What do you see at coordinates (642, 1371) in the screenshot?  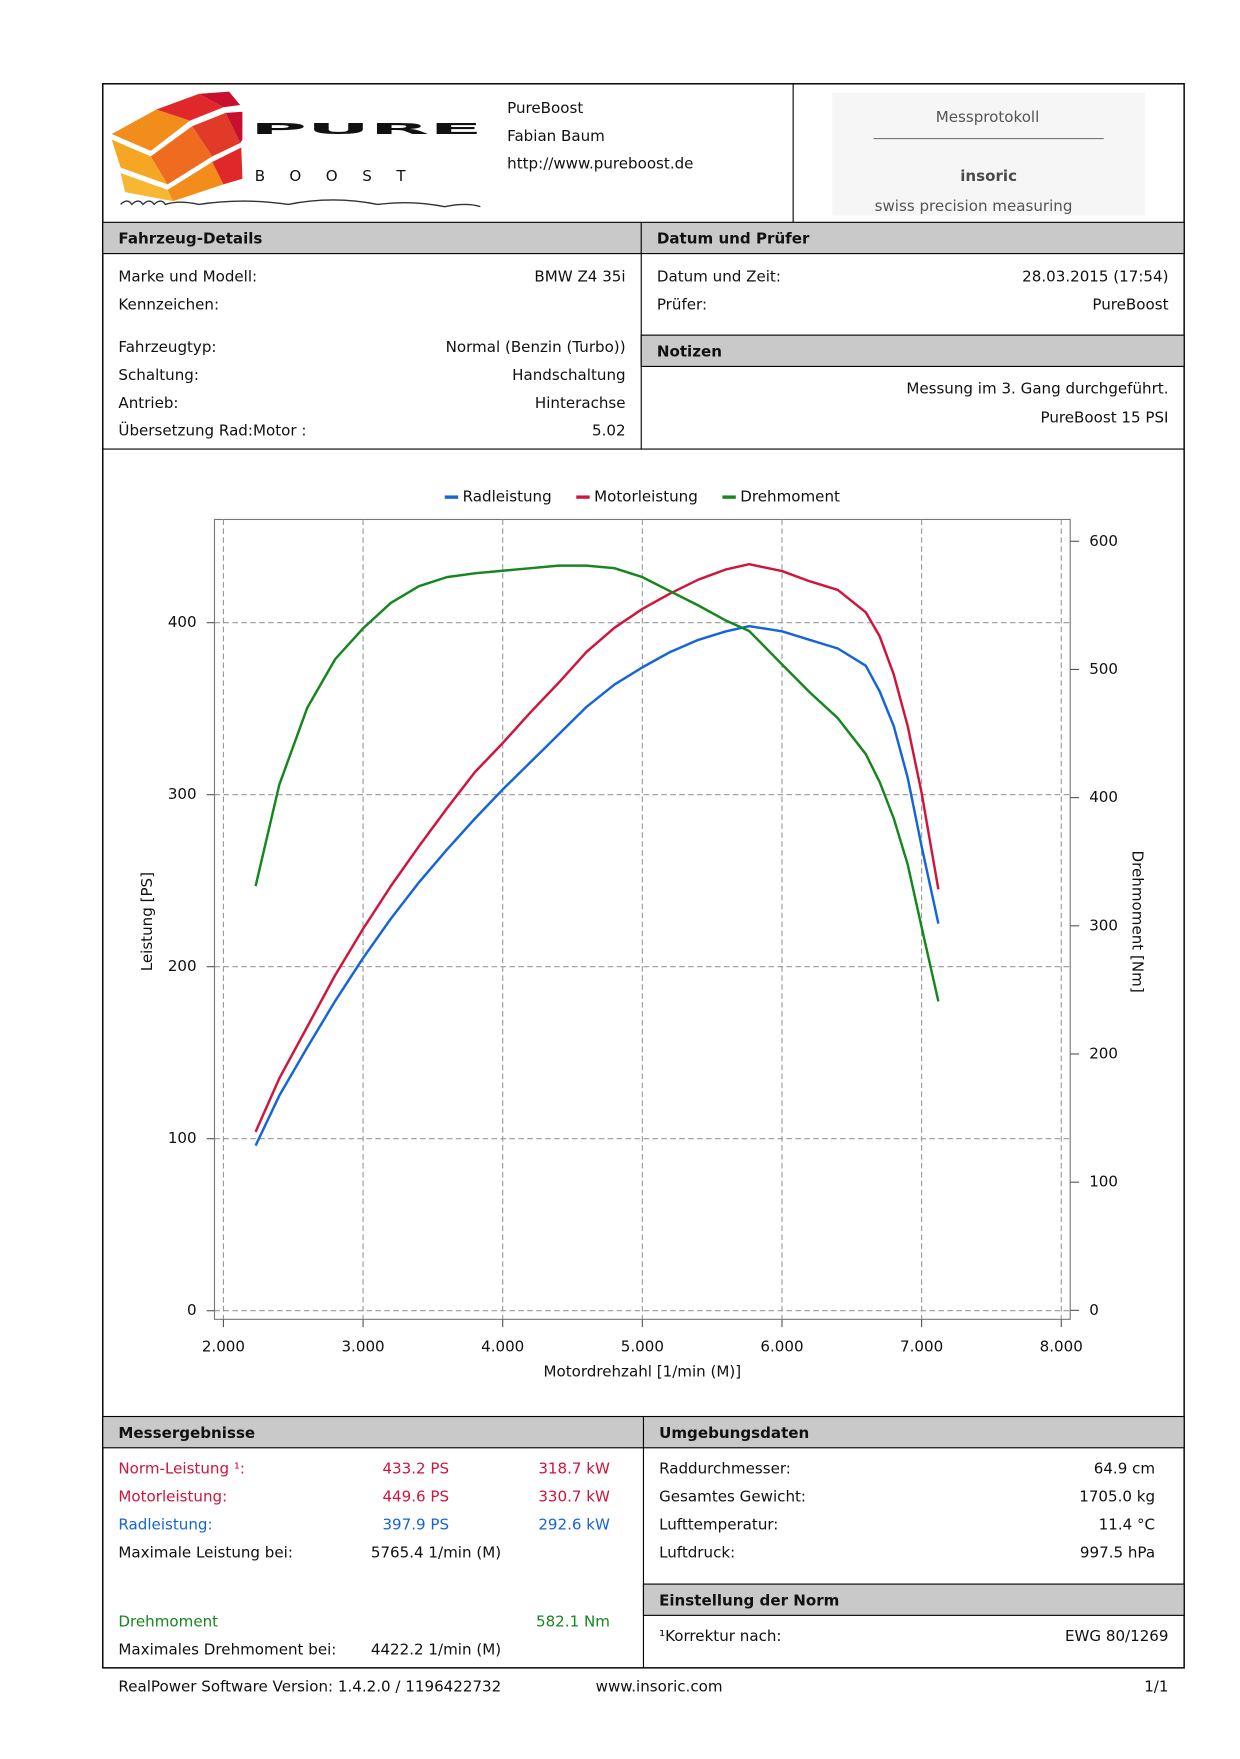 I see `x-axis-label: Motordrehzahl [1/min (M)]` at bounding box center [642, 1371].